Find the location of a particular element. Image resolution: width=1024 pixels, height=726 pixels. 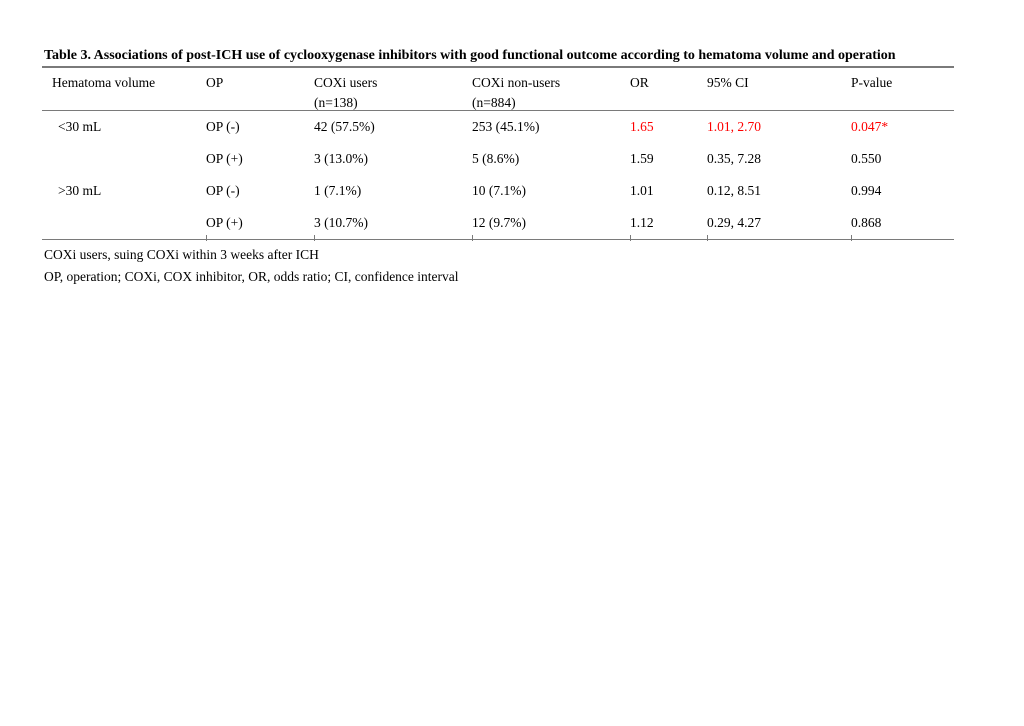

table-cell: 0.868 is located at coordinates (866, 222).